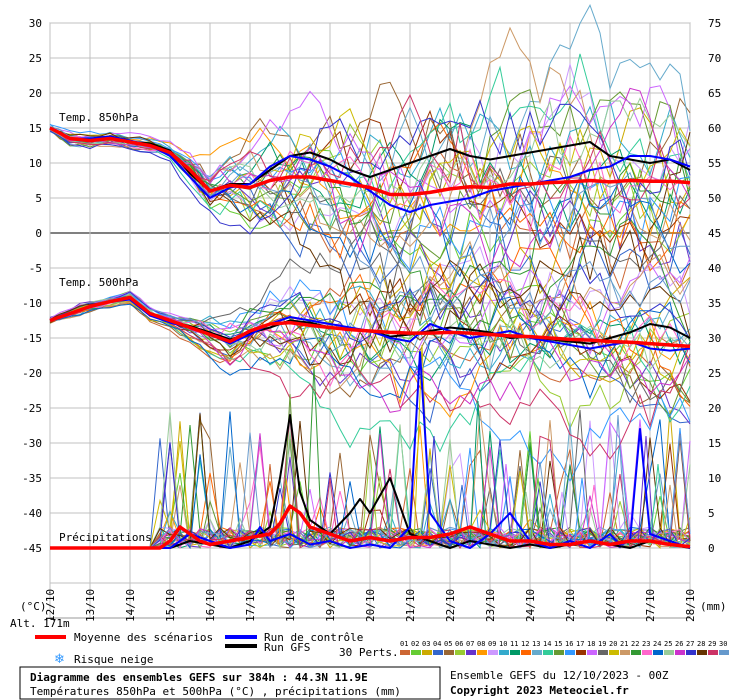 The height and width of the screenshot is (700, 740). What do you see at coordinates (714, 23) in the screenshot?
I see `y-tick-right: 75` at bounding box center [714, 23].